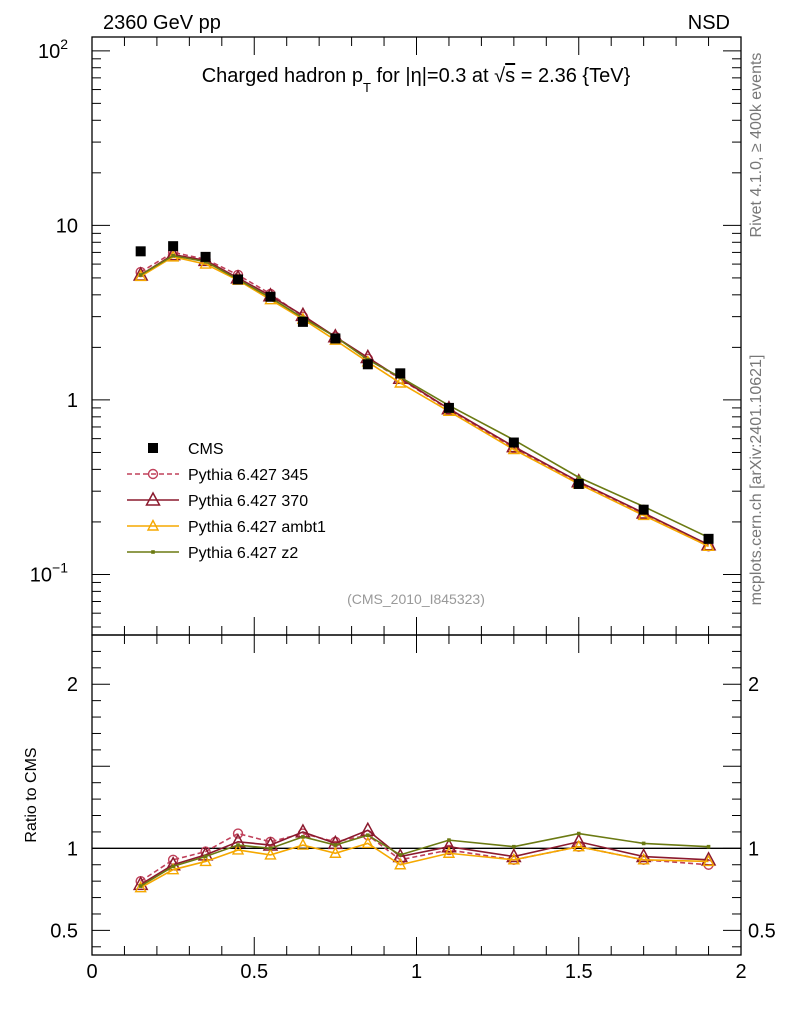 This screenshot has width=786, height=1024. Describe the element at coordinates (243, 553) in the screenshot. I see `legend-label: Pythia 6.427 z2` at that location.